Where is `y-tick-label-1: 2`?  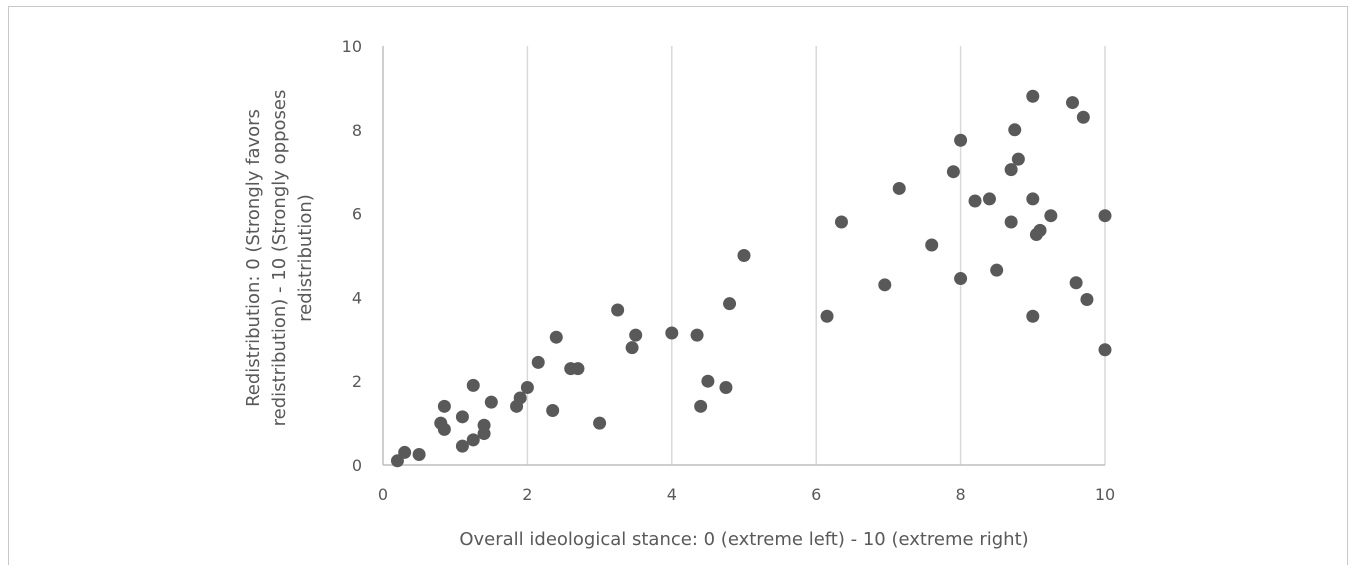 y-tick-label-1: 2 is located at coordinates (357, 381).